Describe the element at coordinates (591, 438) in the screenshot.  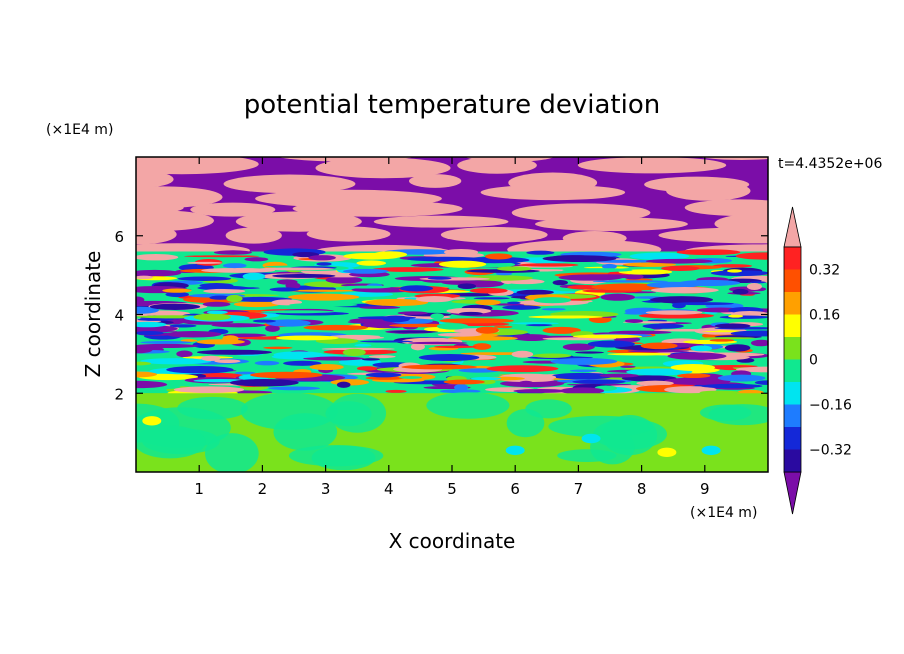
I see `convective-spot` at that location.